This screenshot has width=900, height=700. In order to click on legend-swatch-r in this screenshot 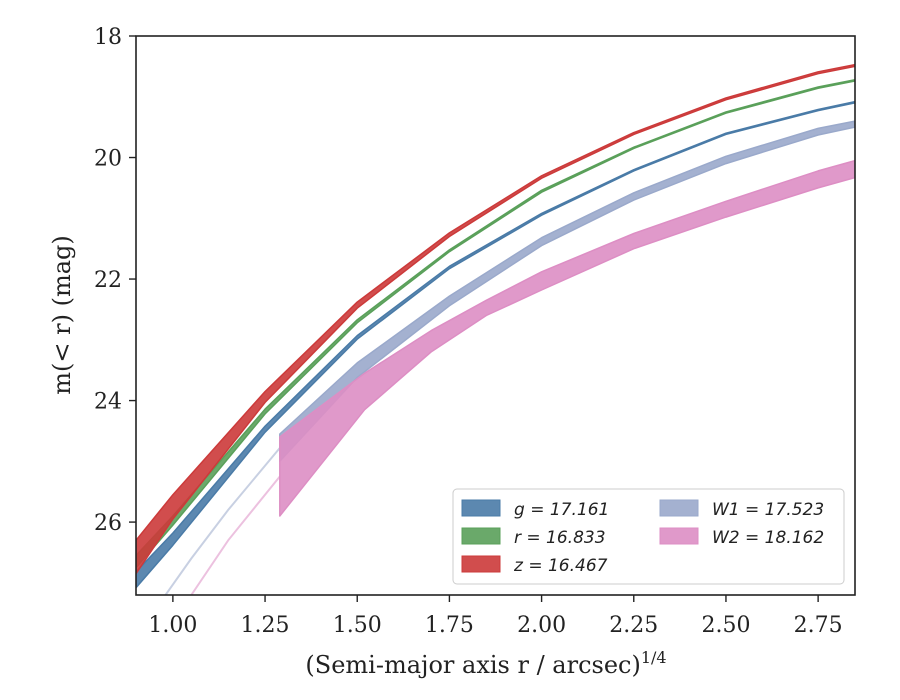, I will do `click(481, 536)`.